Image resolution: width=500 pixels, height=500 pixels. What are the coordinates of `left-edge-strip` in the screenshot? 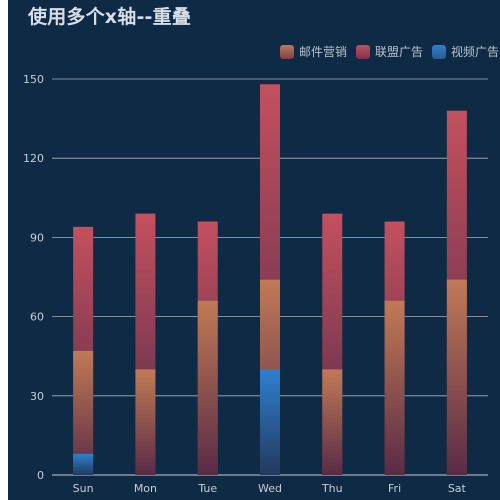 It's located at (4, 250).